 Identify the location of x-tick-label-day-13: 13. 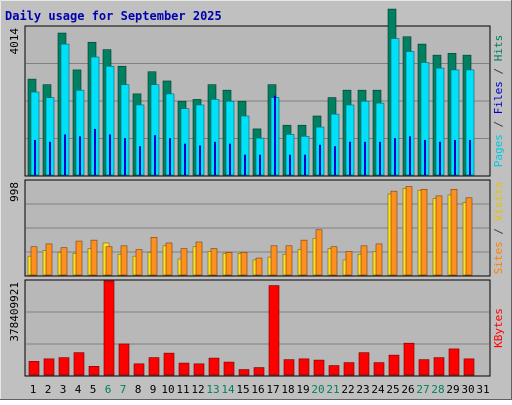
(212, 389).